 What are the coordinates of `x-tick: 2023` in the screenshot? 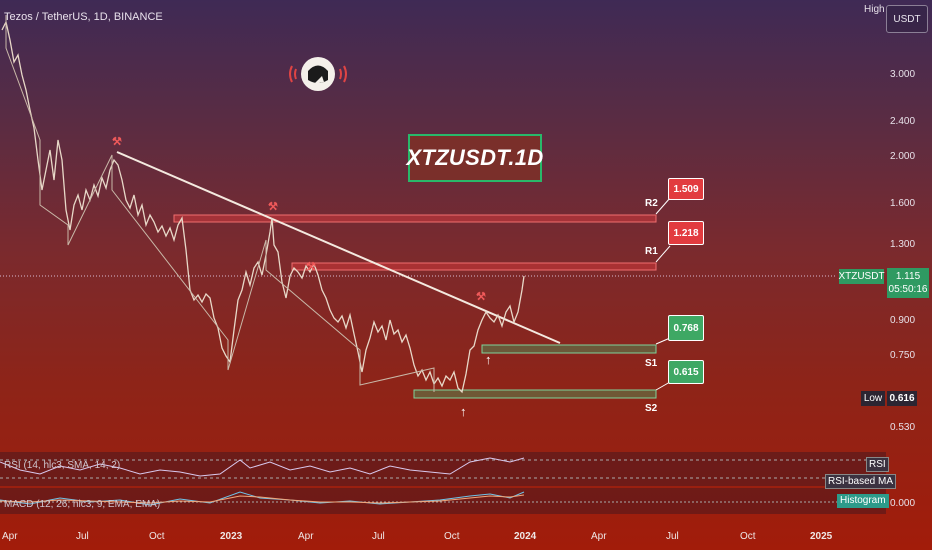 It's located at (231, 536).